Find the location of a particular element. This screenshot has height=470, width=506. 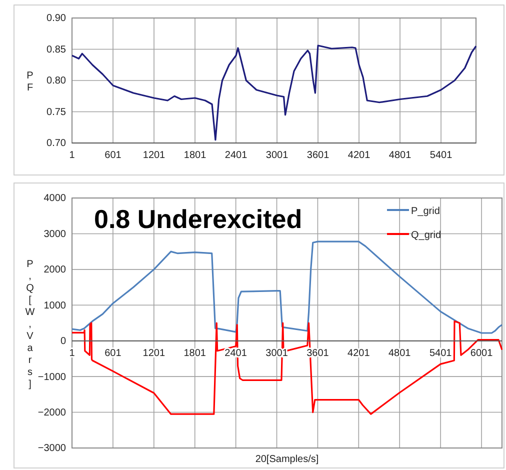

y-tick-label: 4000 is located at coordinates (55, 198).